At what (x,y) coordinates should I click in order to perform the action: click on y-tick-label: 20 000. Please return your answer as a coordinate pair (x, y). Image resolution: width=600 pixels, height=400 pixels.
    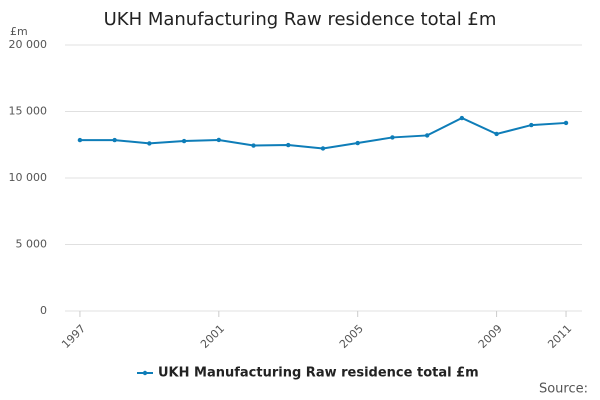
    Looking at the image, I should click on (28, 44).